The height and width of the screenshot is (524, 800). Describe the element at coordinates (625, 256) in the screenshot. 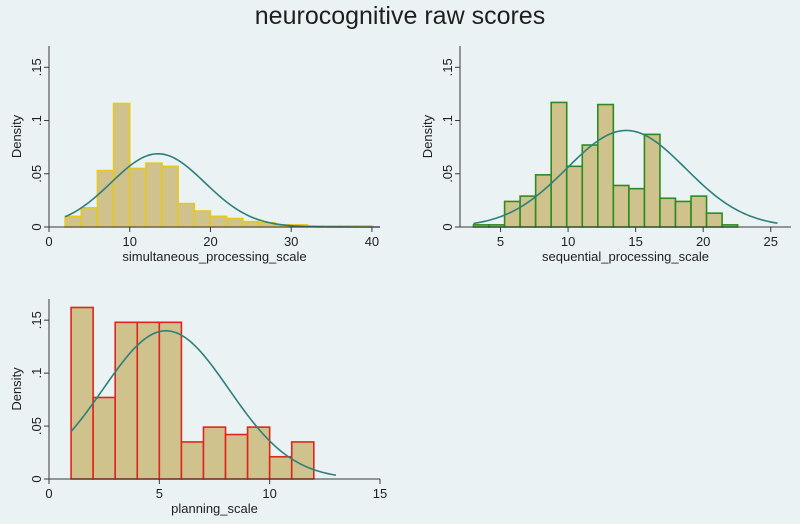

I see `x-axis-label: sequential_processing_scale` at that location.